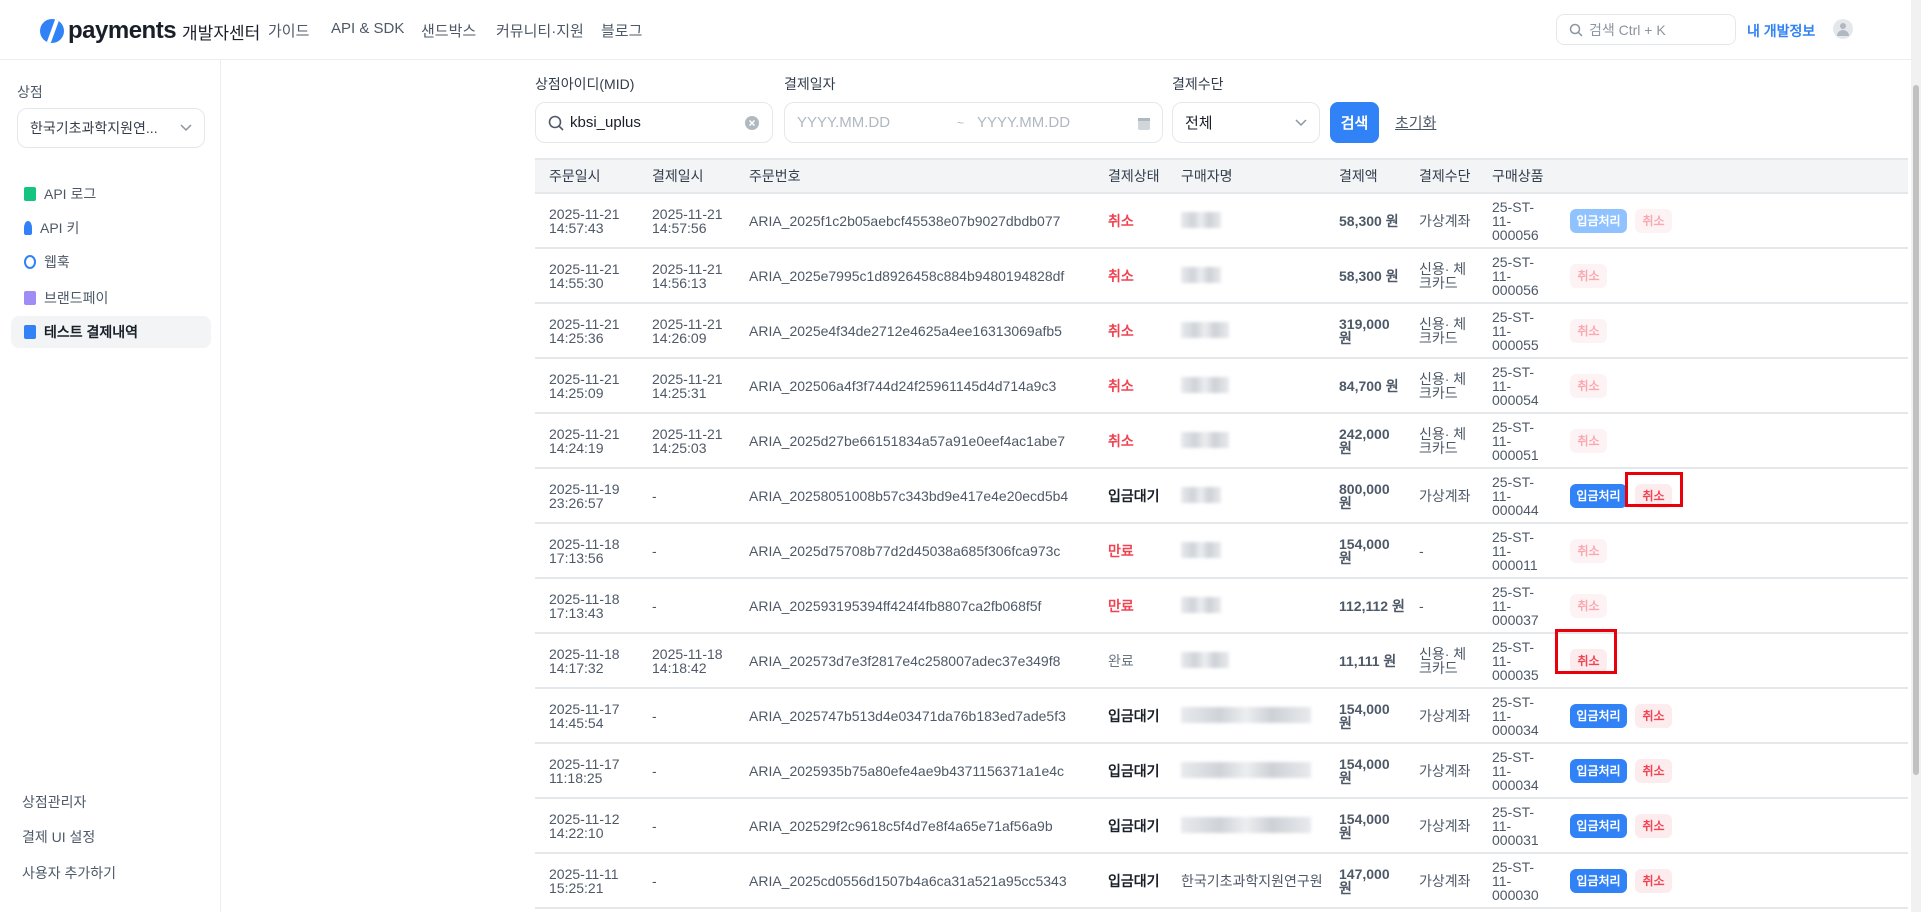 This screenshot has height=912, width=1921. What do you see at coordinates (540, 31) in the screenshot?
I see `nav-community: 커뮤니티·지원` at bounding box center [540, 31].